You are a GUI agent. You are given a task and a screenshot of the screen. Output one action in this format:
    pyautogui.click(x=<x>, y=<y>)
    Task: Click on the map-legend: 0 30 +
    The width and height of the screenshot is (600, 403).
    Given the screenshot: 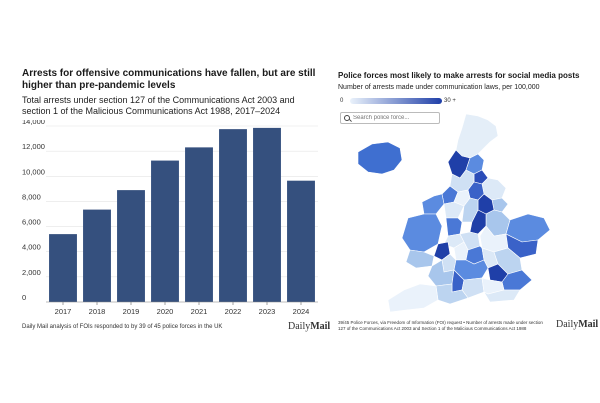 What is the action you would take?
    pyautogui.click(x=398, y=101)
    